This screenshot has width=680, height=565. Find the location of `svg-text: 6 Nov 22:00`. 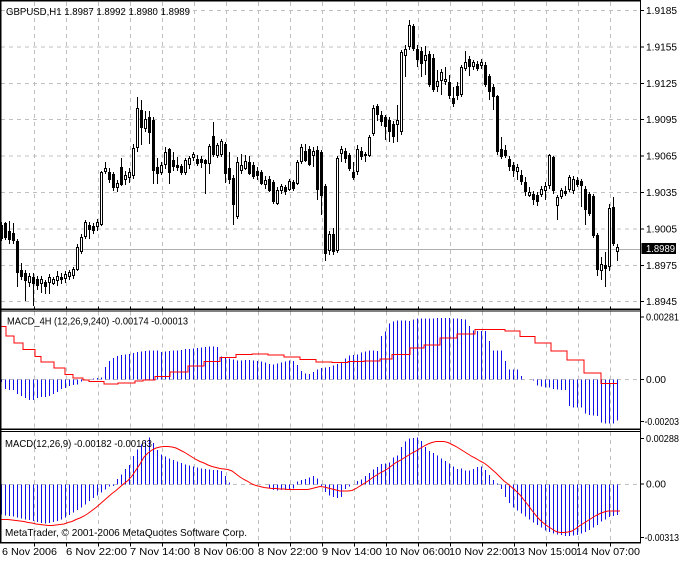

svg-text: 6 Nov 22:00 is located at coordinates (96, 552).